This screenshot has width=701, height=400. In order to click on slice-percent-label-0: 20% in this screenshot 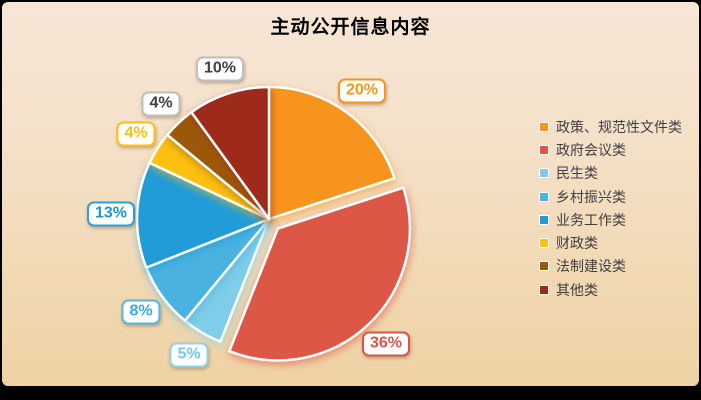, I will do `click(362, 91)`.